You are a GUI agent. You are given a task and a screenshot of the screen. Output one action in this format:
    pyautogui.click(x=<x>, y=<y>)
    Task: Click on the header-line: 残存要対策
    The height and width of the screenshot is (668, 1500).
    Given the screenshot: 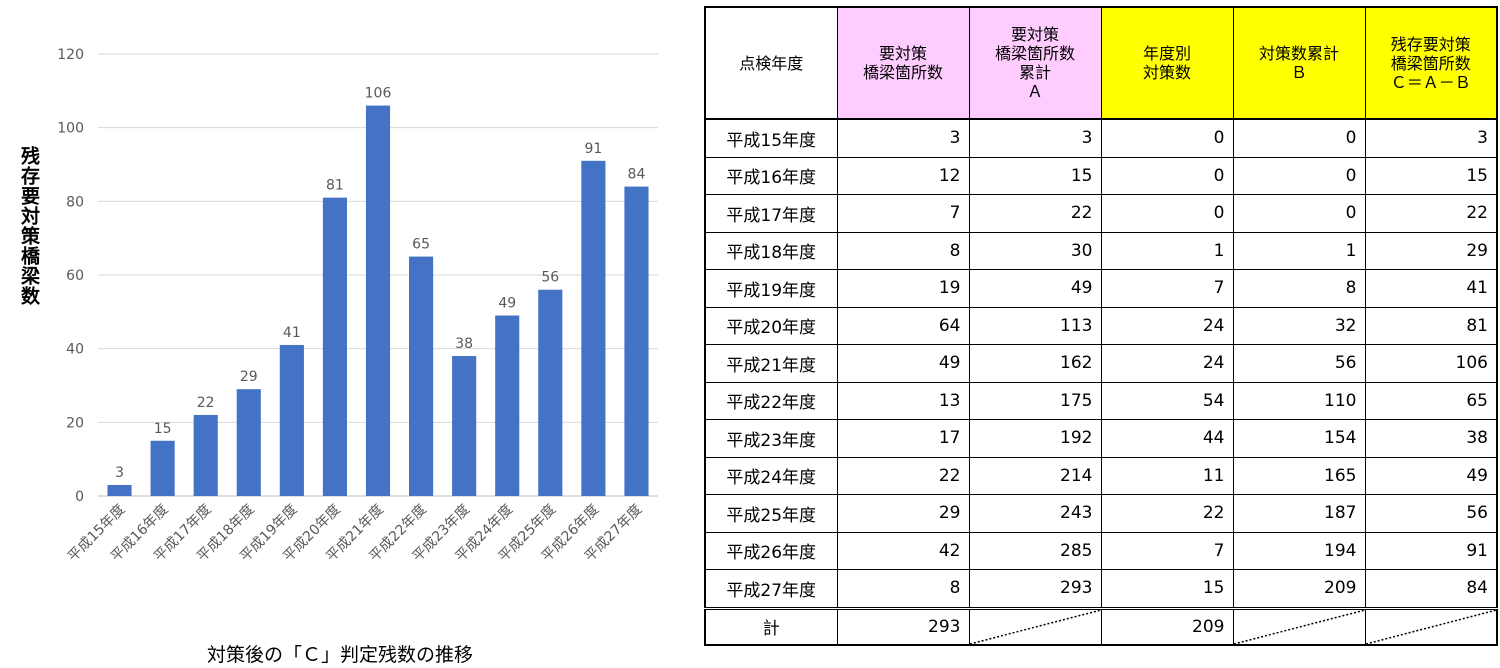 What is the action you would take?
    pyautogui.click(x=1430, y=44)
    